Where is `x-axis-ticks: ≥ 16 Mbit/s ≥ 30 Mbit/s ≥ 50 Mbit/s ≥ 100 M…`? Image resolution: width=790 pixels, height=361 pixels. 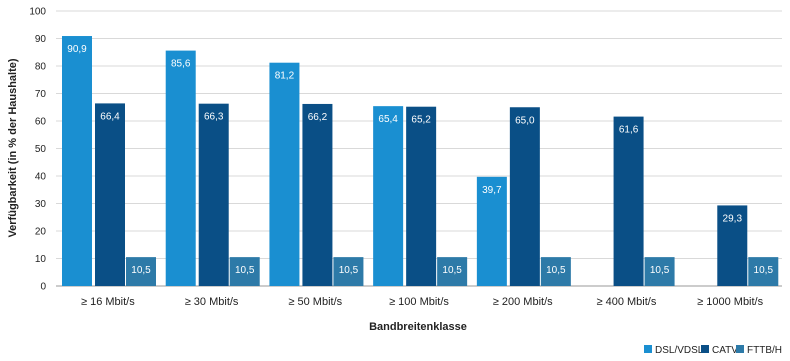 x-axis-ticks: ≥ 16 Mbit/s ≥ 30 Mbit/s ≥ 50 Mbit/s ≥ 100 M… is located at coordinates (422, 302).